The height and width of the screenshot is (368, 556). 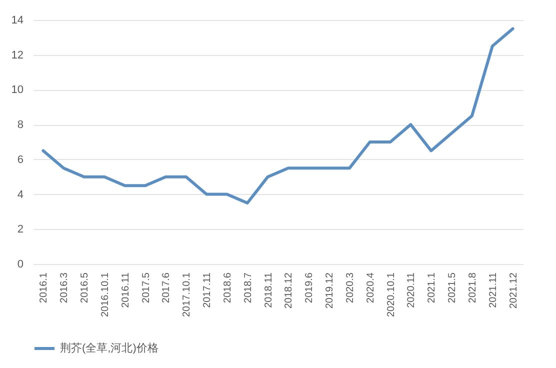 What do you see at coordinates (17, 20) in the screenshot?
I see `y-tick-label: 14` at bounding box center [17, 20].